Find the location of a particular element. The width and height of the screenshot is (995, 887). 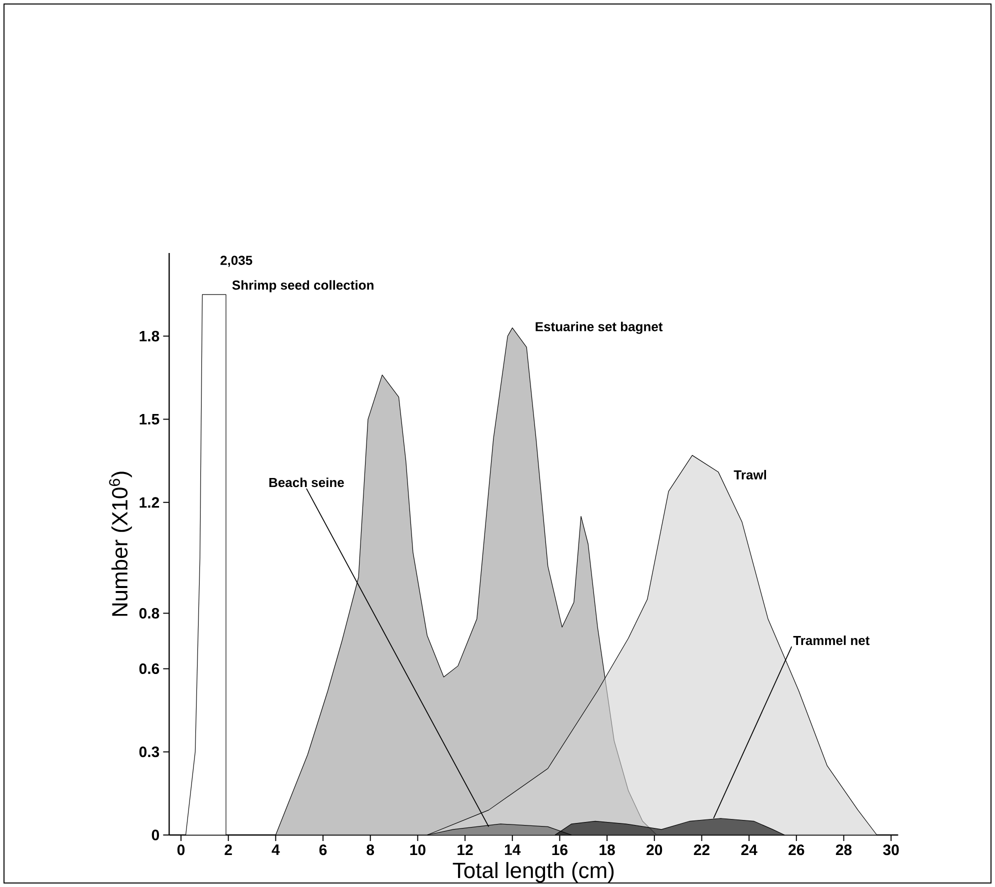

series-label: Shrimp seed collection is located at coordinates (303, 286).